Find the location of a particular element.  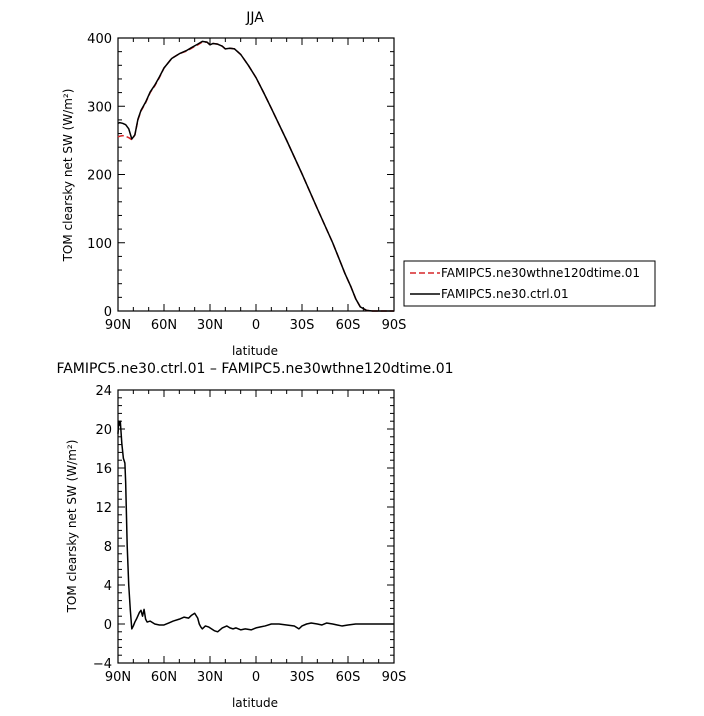

y-tick-label: 20 is located at coordinates (103, 430).